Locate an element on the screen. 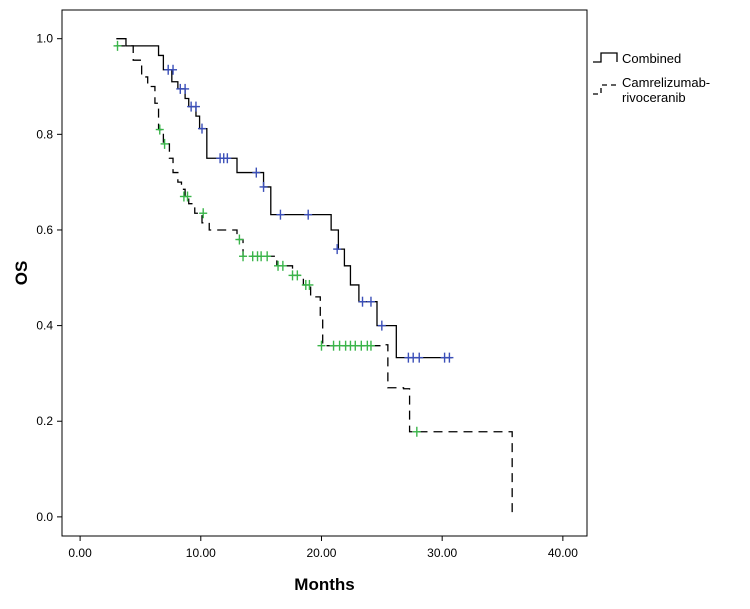 The width and height of the screenshot is (750, 609). y-axis: 0.0 0.2 0.4 0.6 0.8 1.0 is located at coordinates (49, 278).